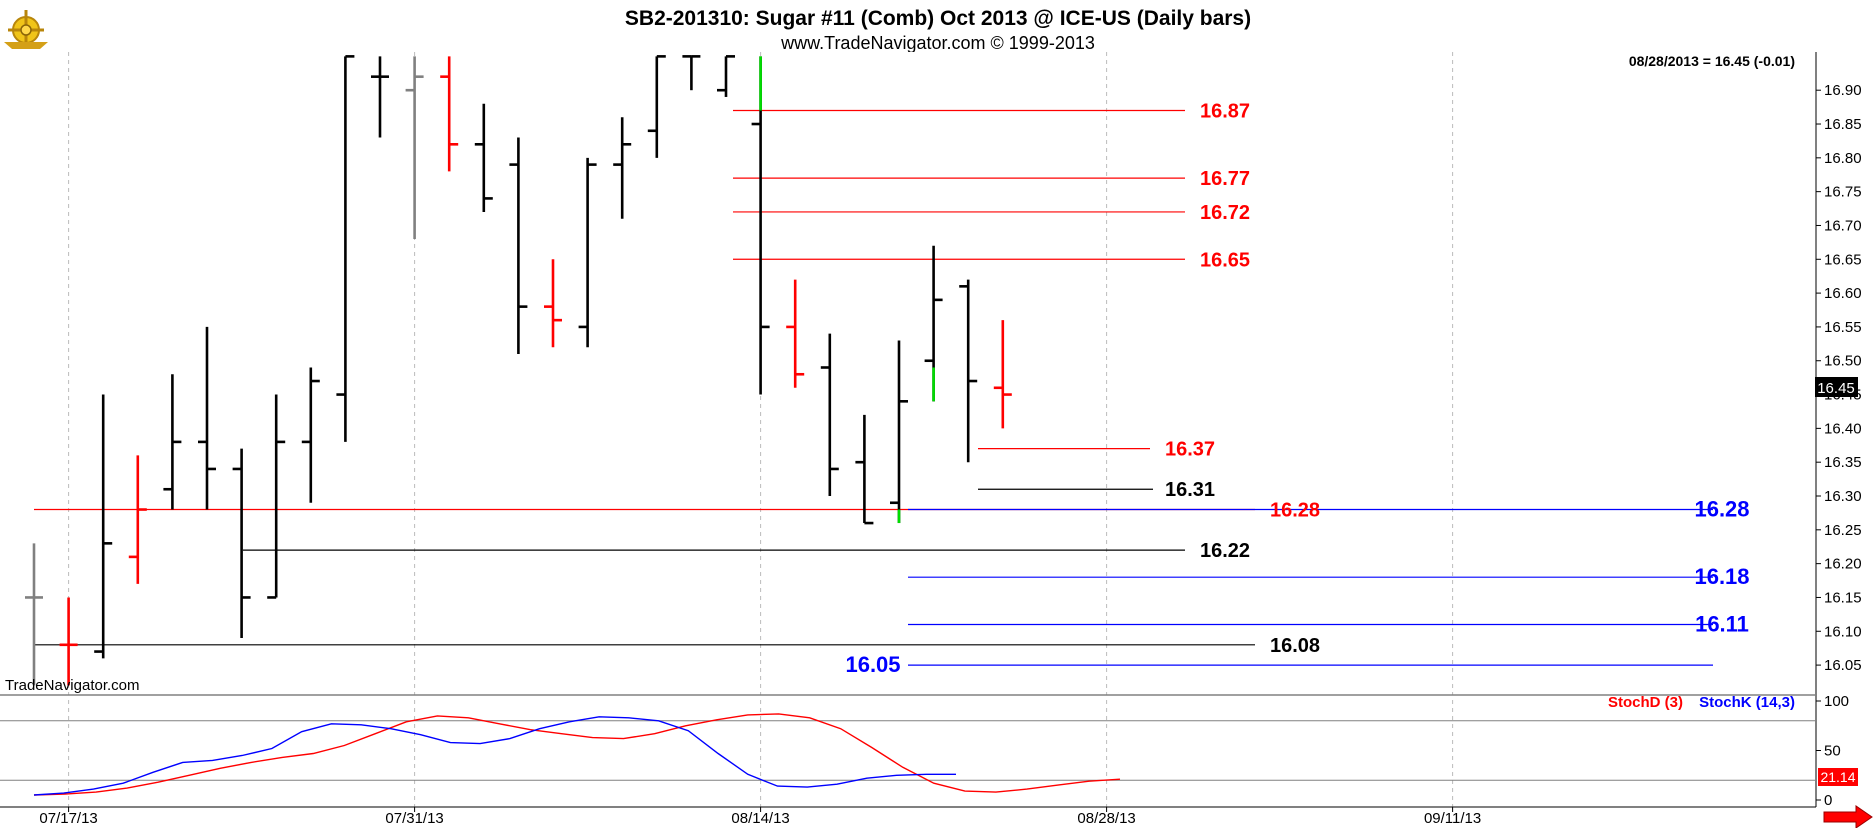  What do you see at coordinates (1843, 462) in the screenshot?
I see `price-tick-label: 16.35` at bounding box center [1843, 462].